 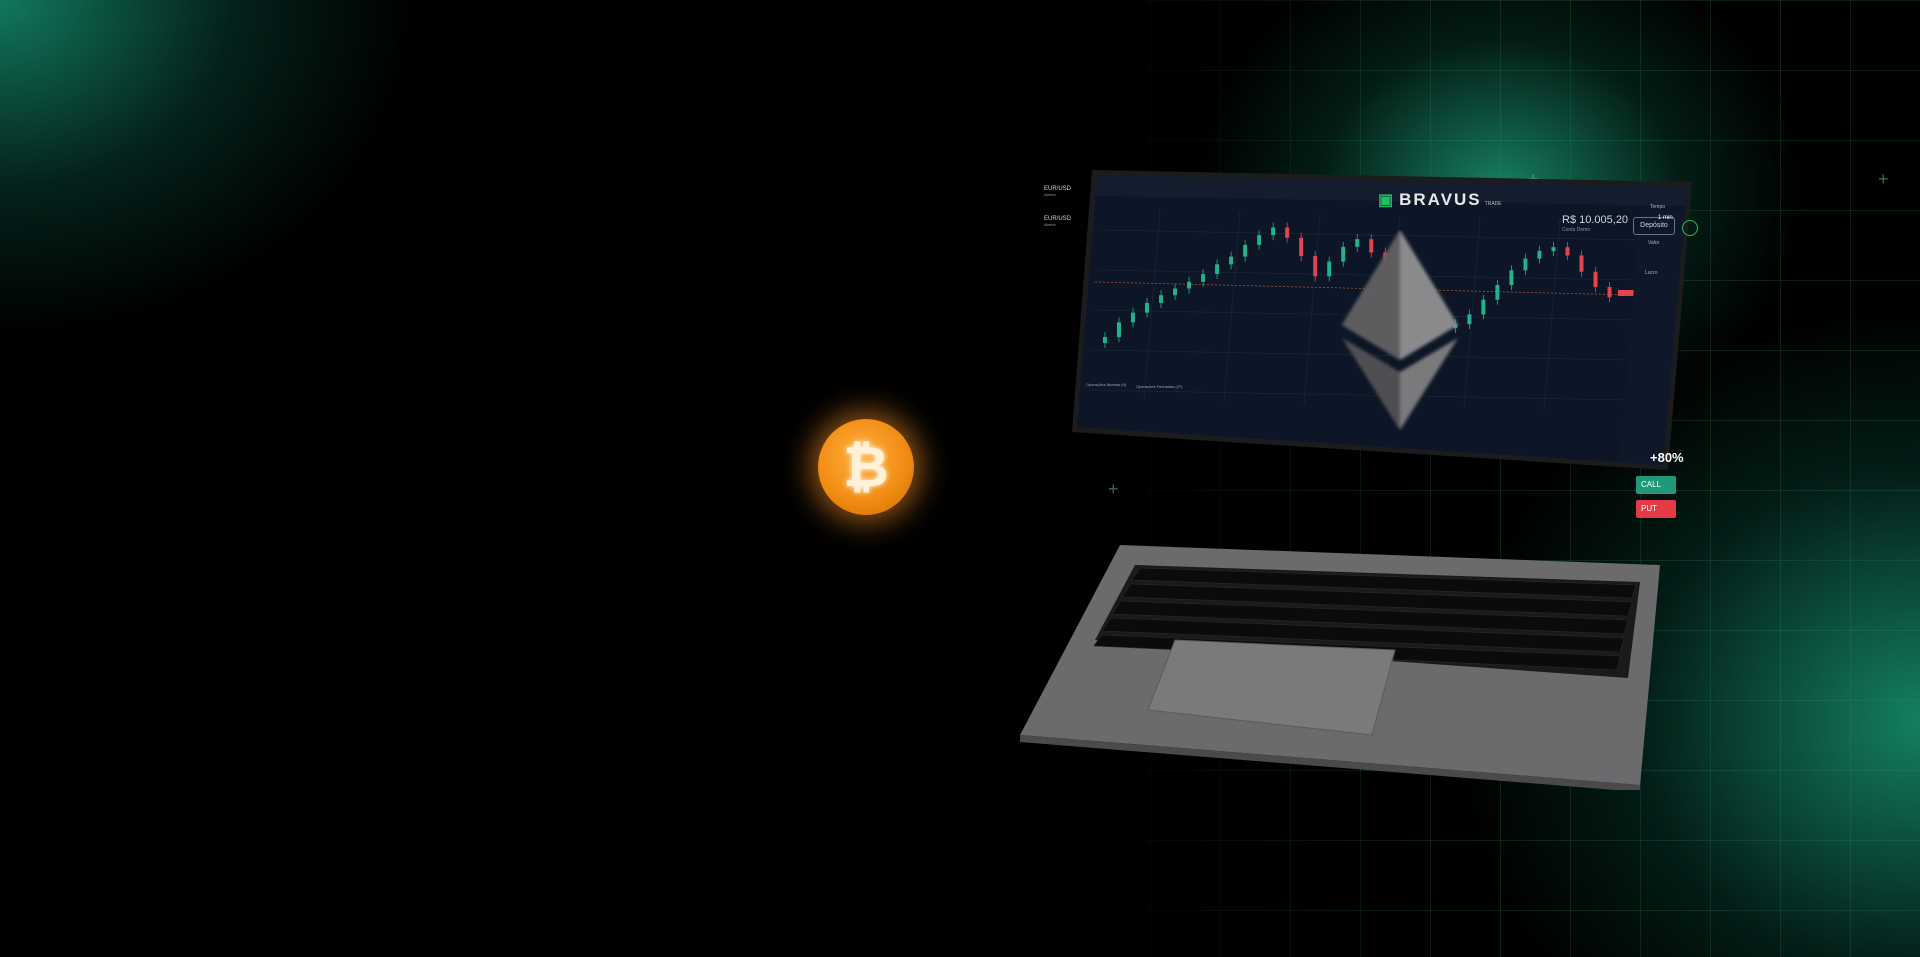 What do you see at coordinates (1159, 386) in the screenshot?
I see `tab-closed-operations: Operações Fechadas (27)` at bounding box center [1159, 386].